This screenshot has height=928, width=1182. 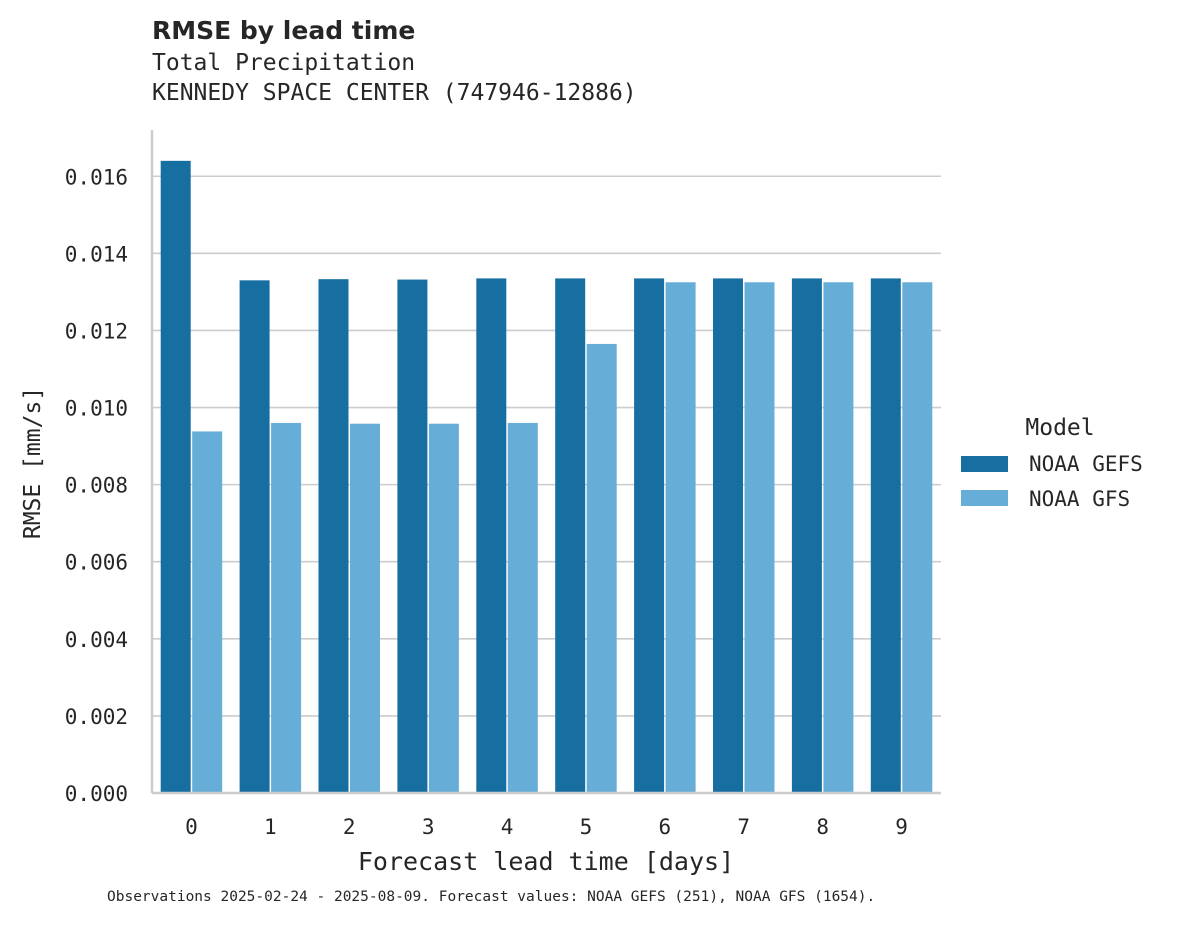 What do you see at coordinates (1086, 464) in the screenshot?
I see `legend-label-noaa-gefs: NOAA GEFS` at bounding box center [1086, 464].